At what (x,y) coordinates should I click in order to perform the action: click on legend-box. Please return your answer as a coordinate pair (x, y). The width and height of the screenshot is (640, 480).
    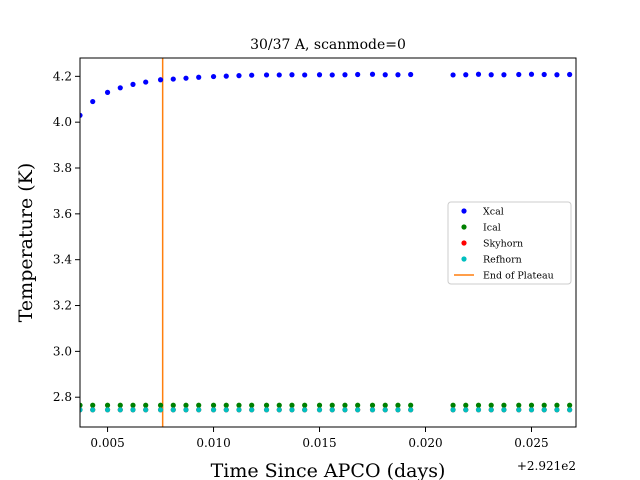
    Looking at the image, I should click on (509, 243).